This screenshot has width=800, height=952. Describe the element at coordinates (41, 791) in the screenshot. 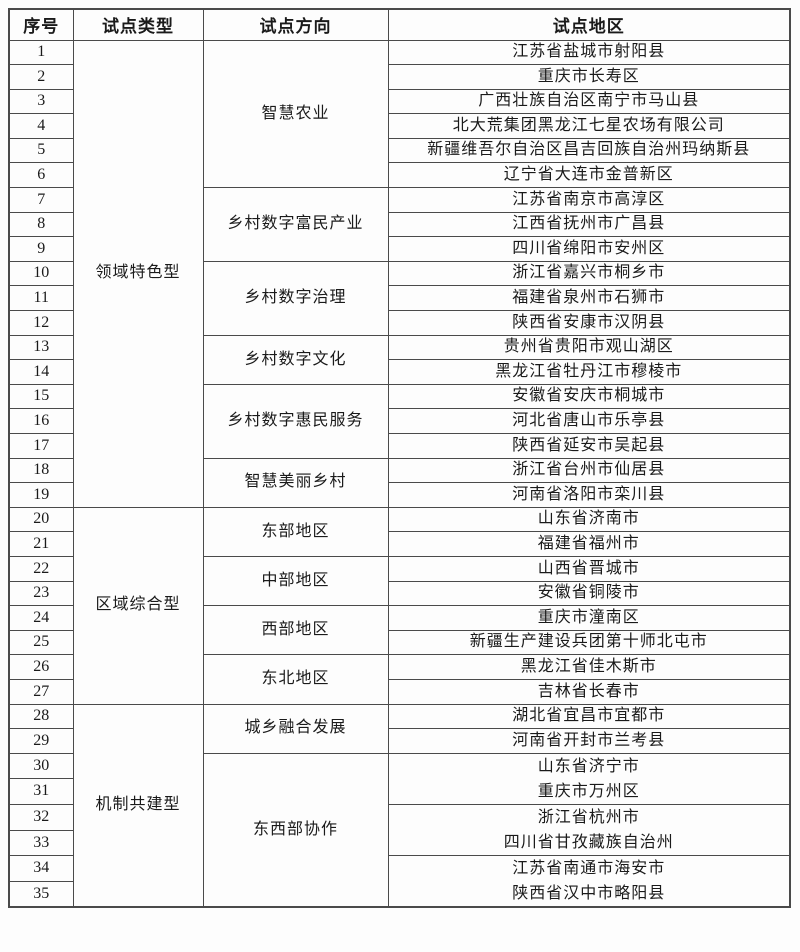

I see `serial-cell: 31` at that location.